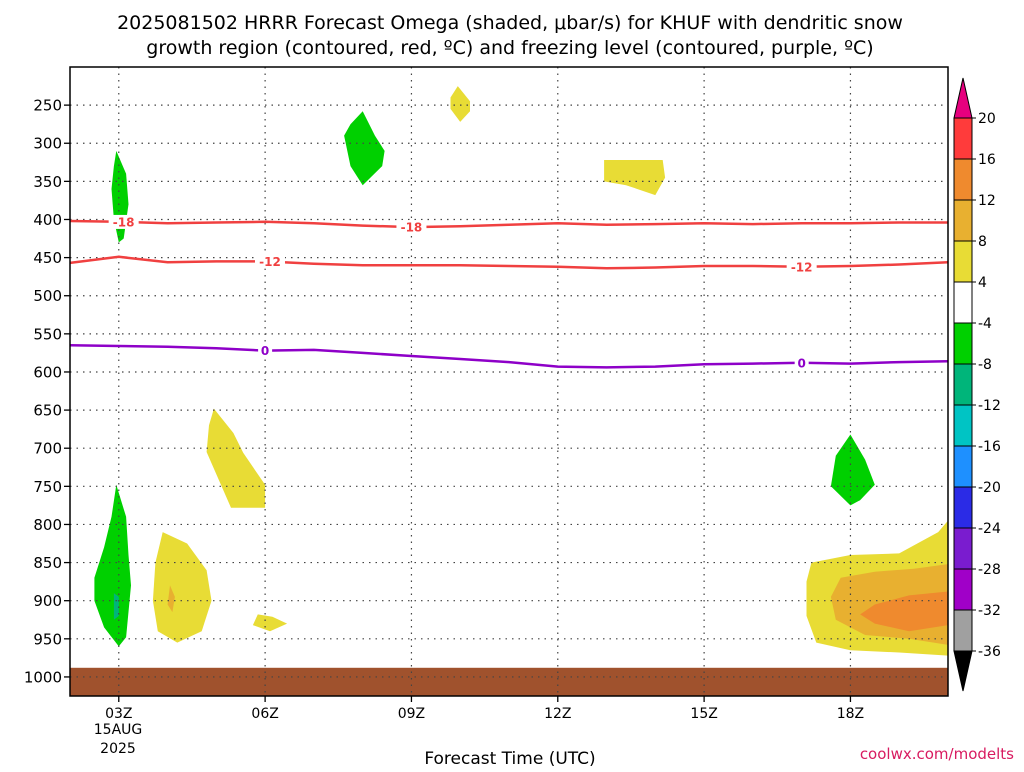 The image size is (1024, 772). I want to click on x-date-day: 15AUG, so click(118, 730).